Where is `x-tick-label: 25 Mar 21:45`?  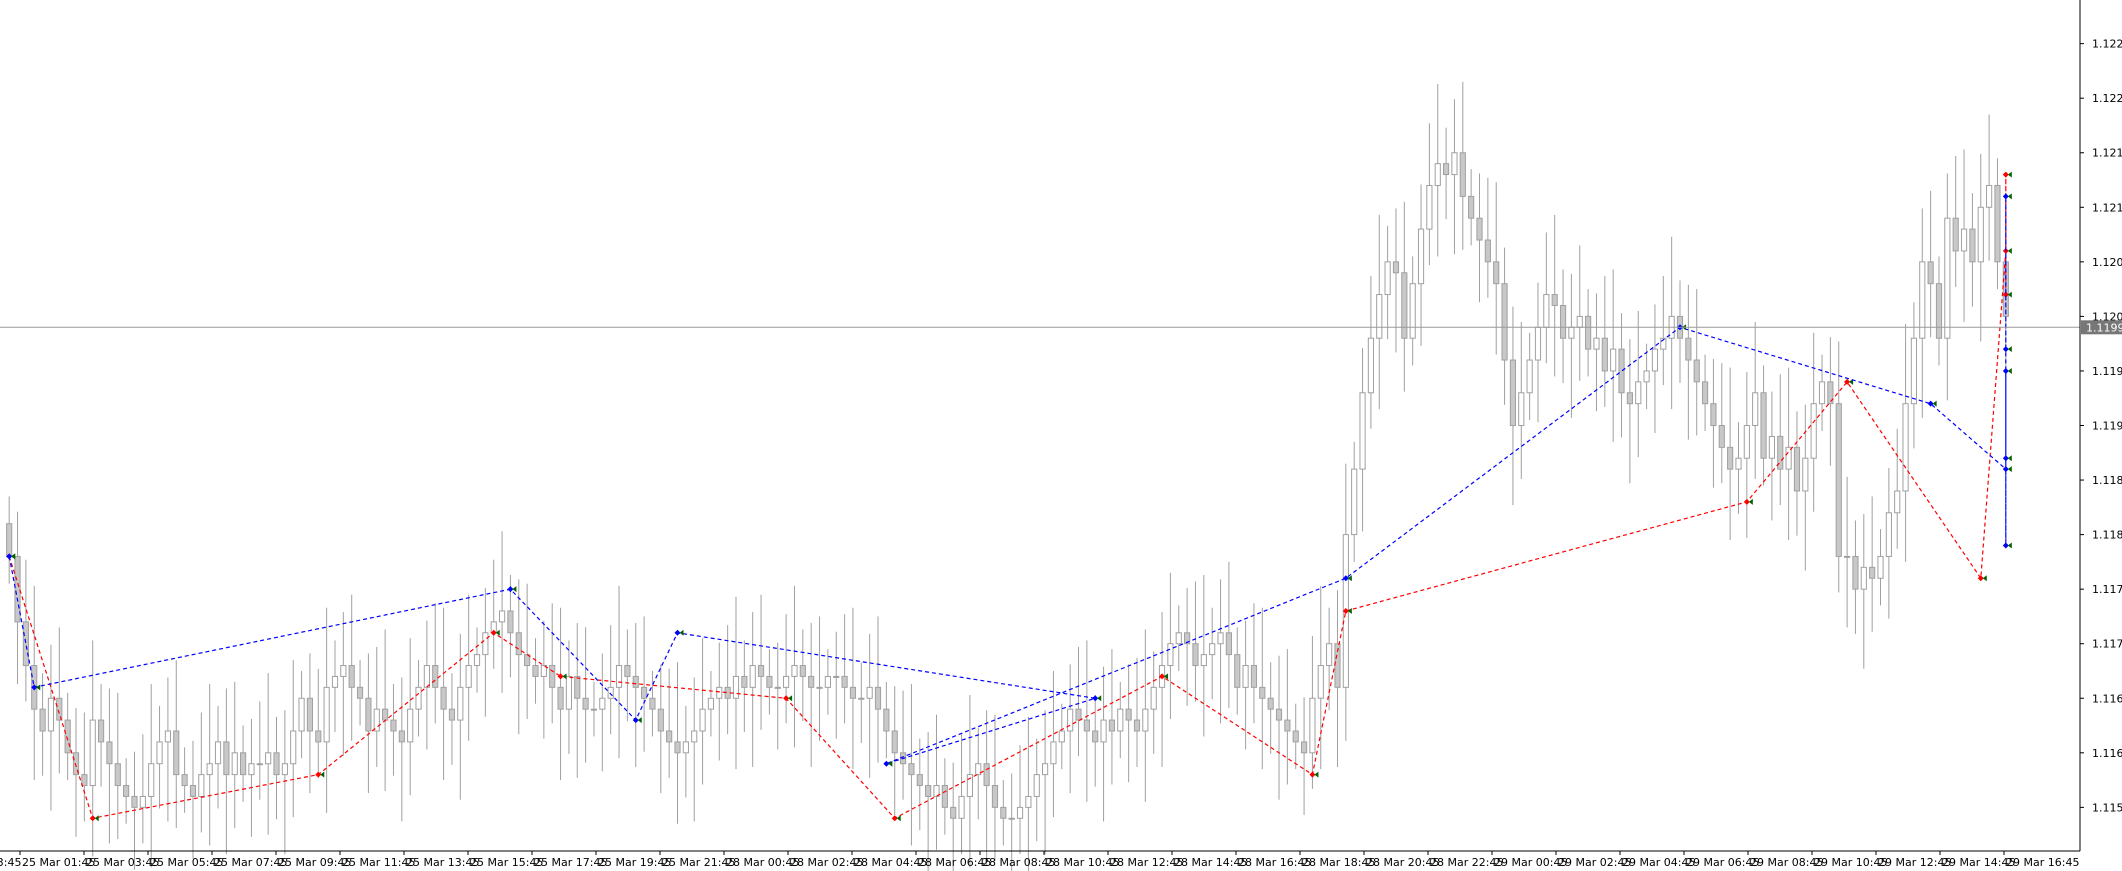 x-tick-label: 25 Mar 21:45 is located at coordinates (698, 862).